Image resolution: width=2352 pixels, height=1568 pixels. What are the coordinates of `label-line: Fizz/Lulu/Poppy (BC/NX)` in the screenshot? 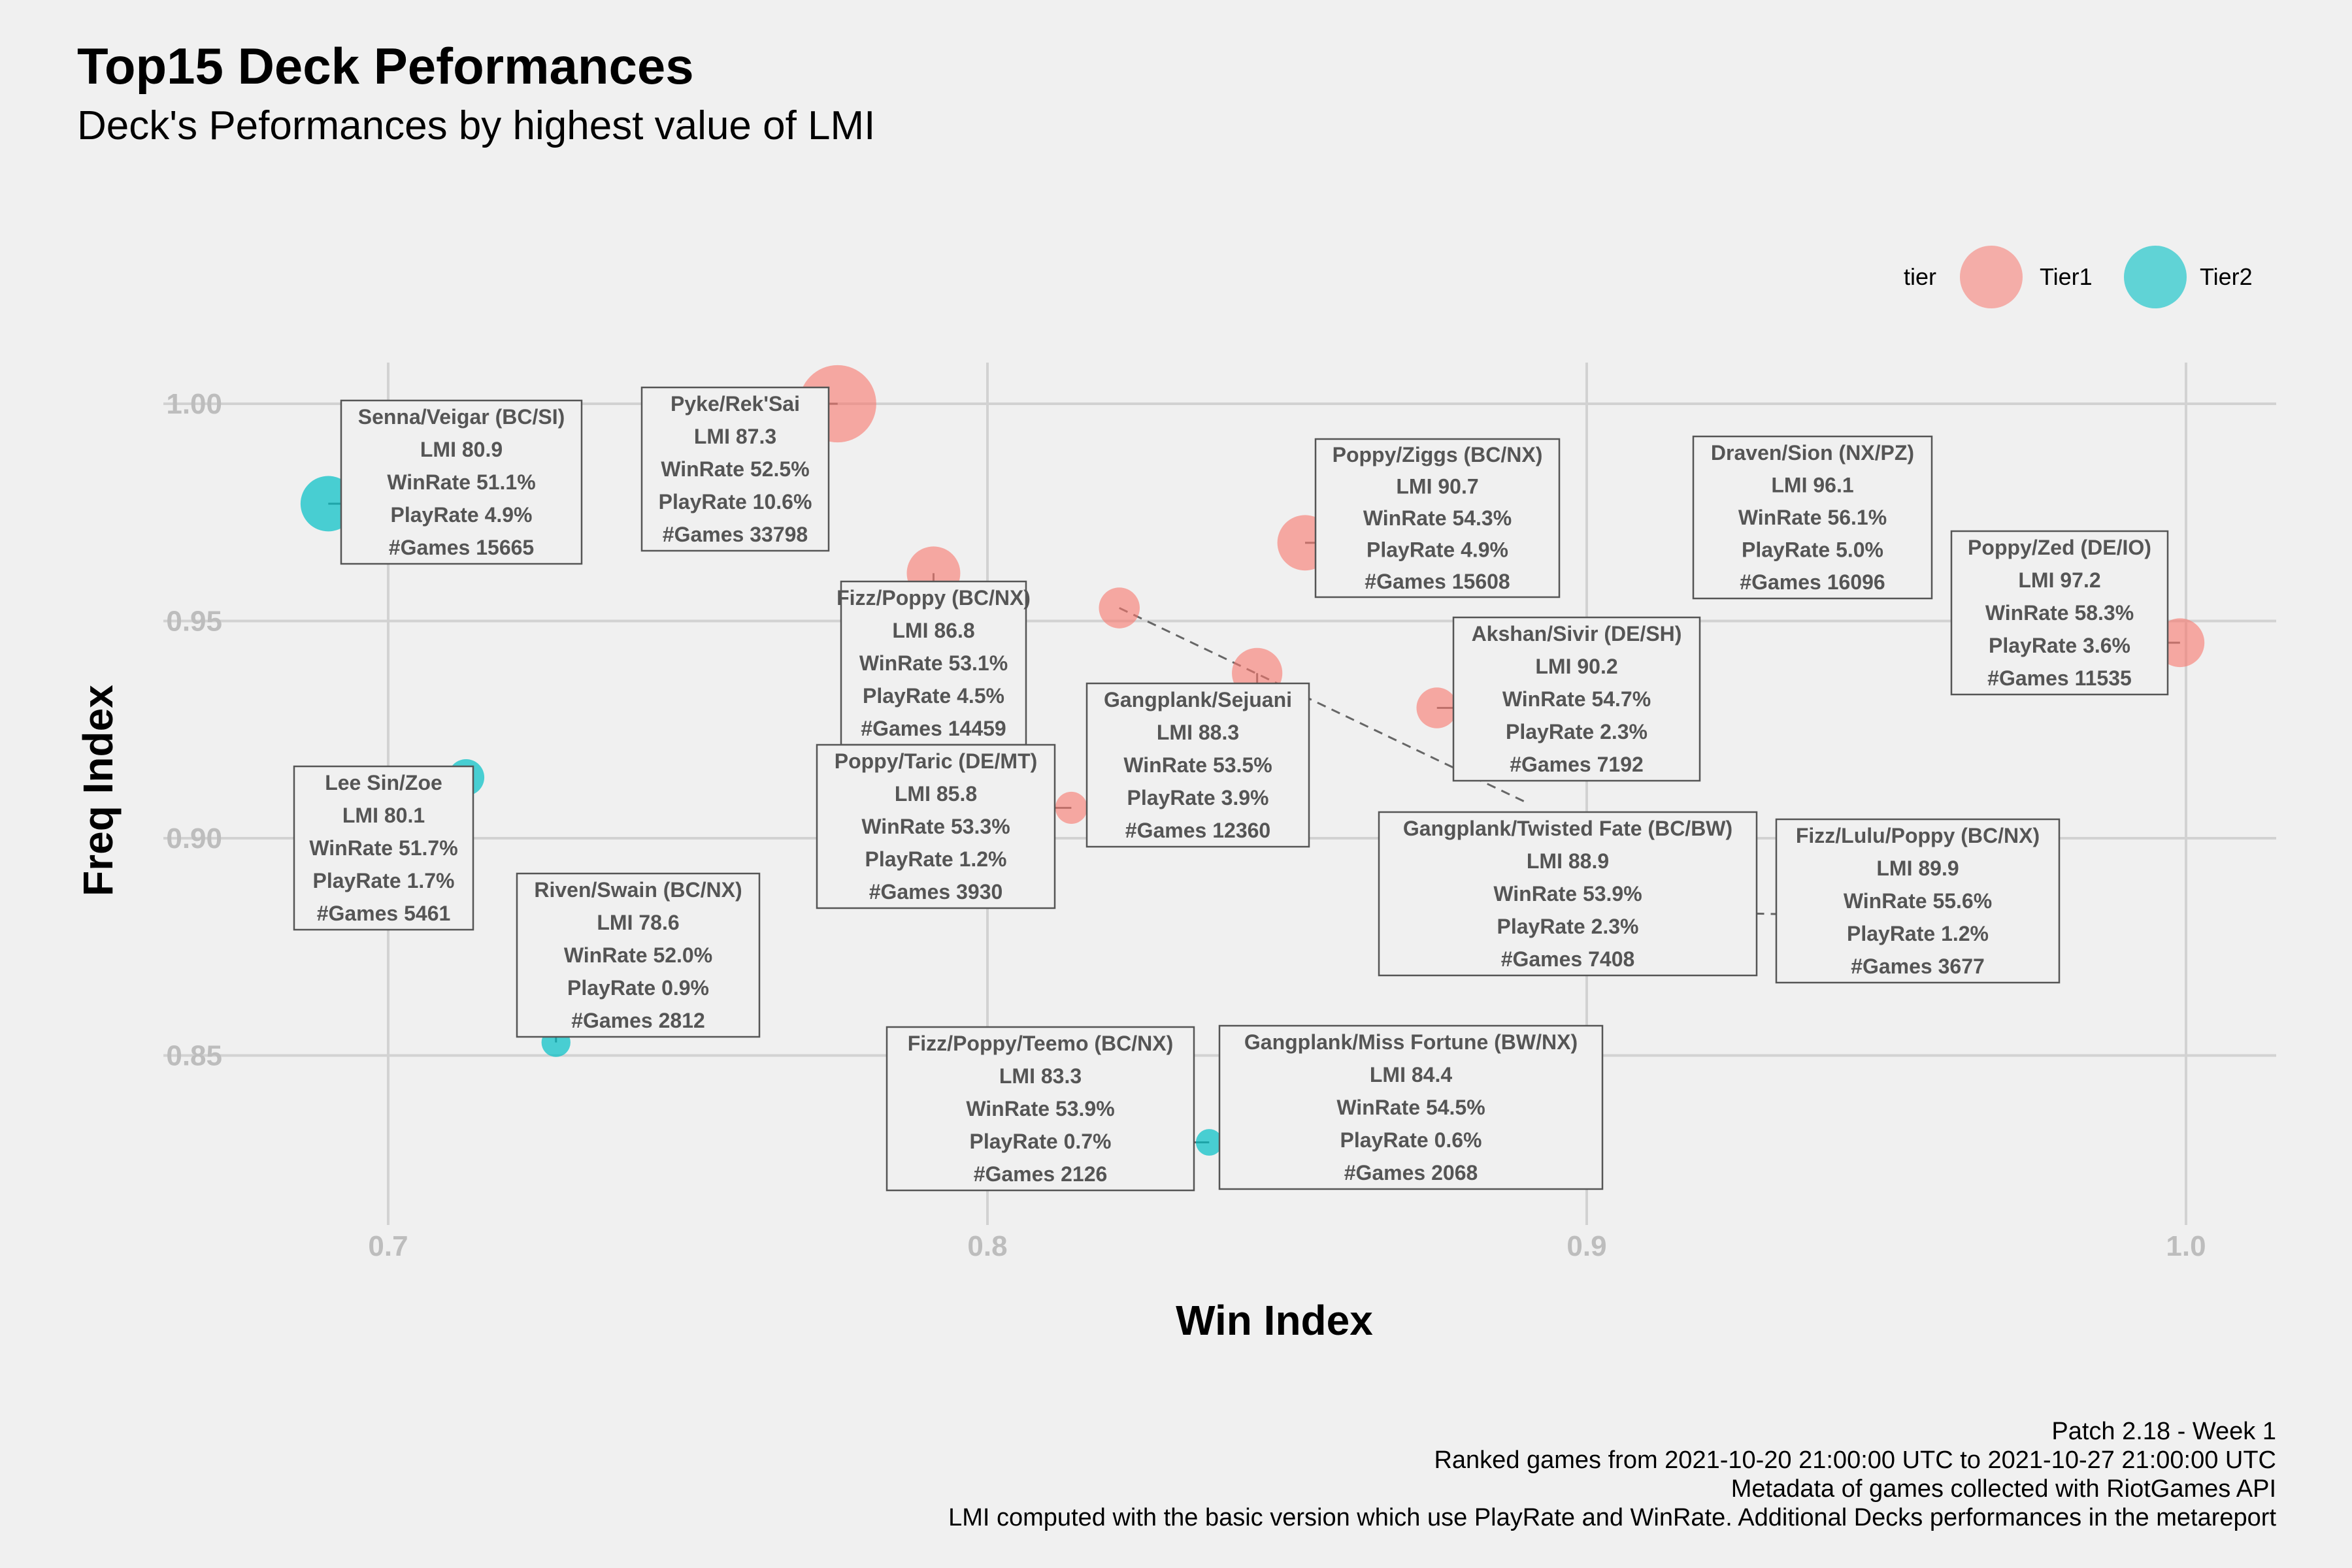 It's located at (1918, 835).